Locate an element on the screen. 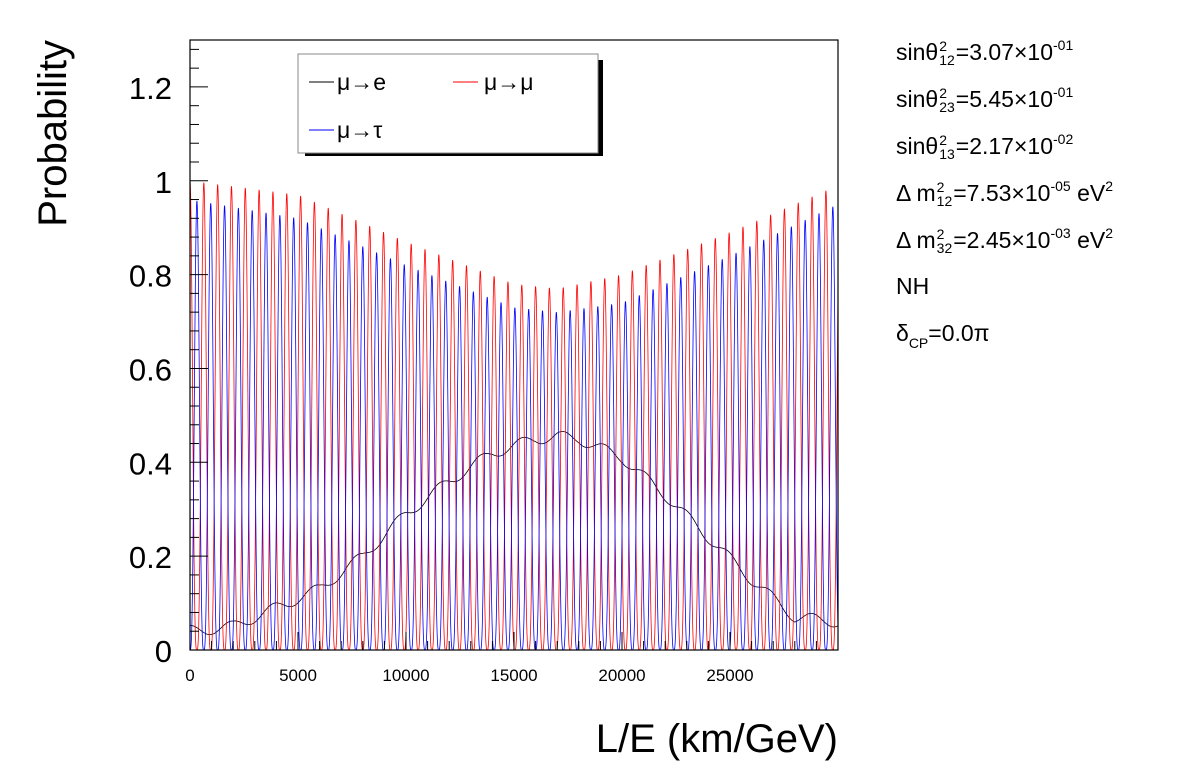 The width and height of the screenshot is (1198, 775). param-dm2-32: Δ m 2 32 =2.45×10-03 eV2 is located at coordinates (1005, 241).